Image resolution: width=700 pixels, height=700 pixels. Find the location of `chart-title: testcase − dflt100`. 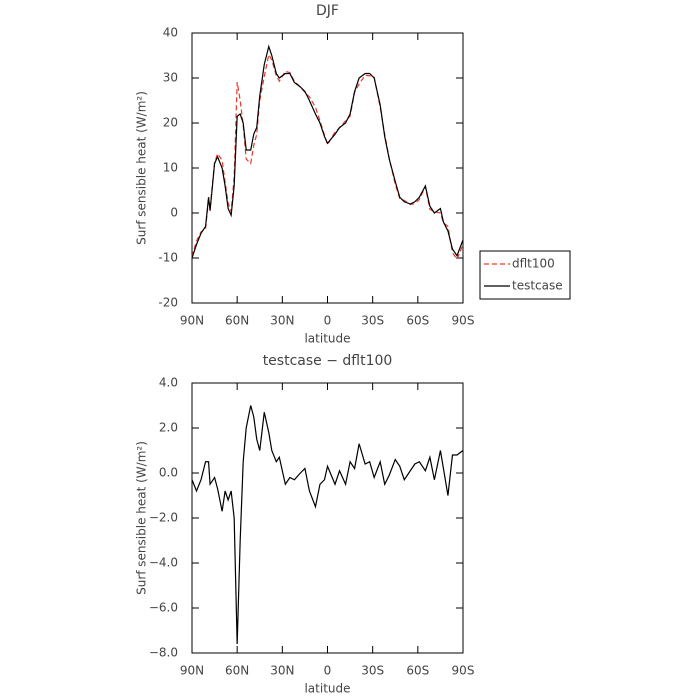

chart-title: testcase − dflt100 is located at coordinates (328, 361).